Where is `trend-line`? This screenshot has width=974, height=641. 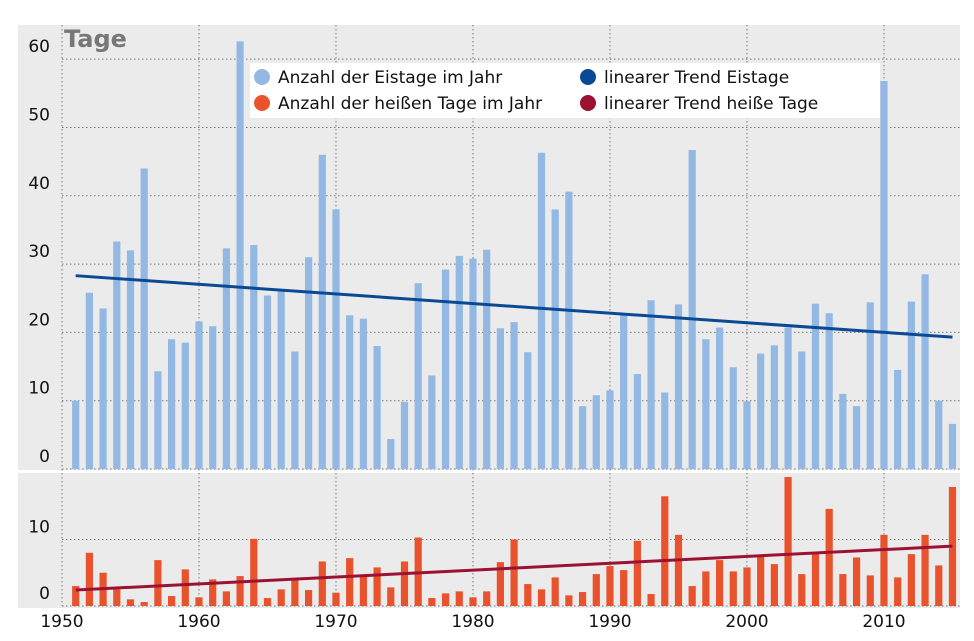 trend-line is located at coordinates (514, 568).